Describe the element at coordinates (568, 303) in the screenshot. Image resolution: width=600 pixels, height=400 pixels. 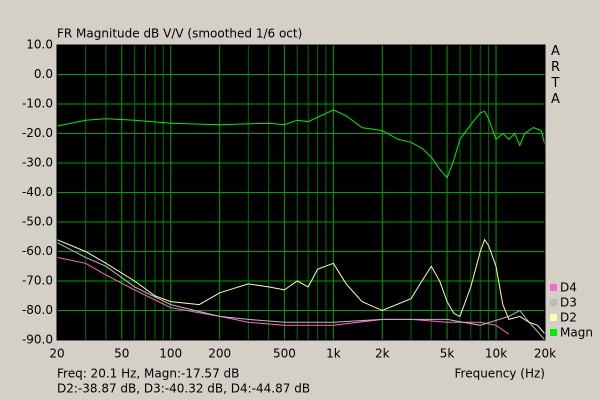
I see `legend-label: D3` at that location.